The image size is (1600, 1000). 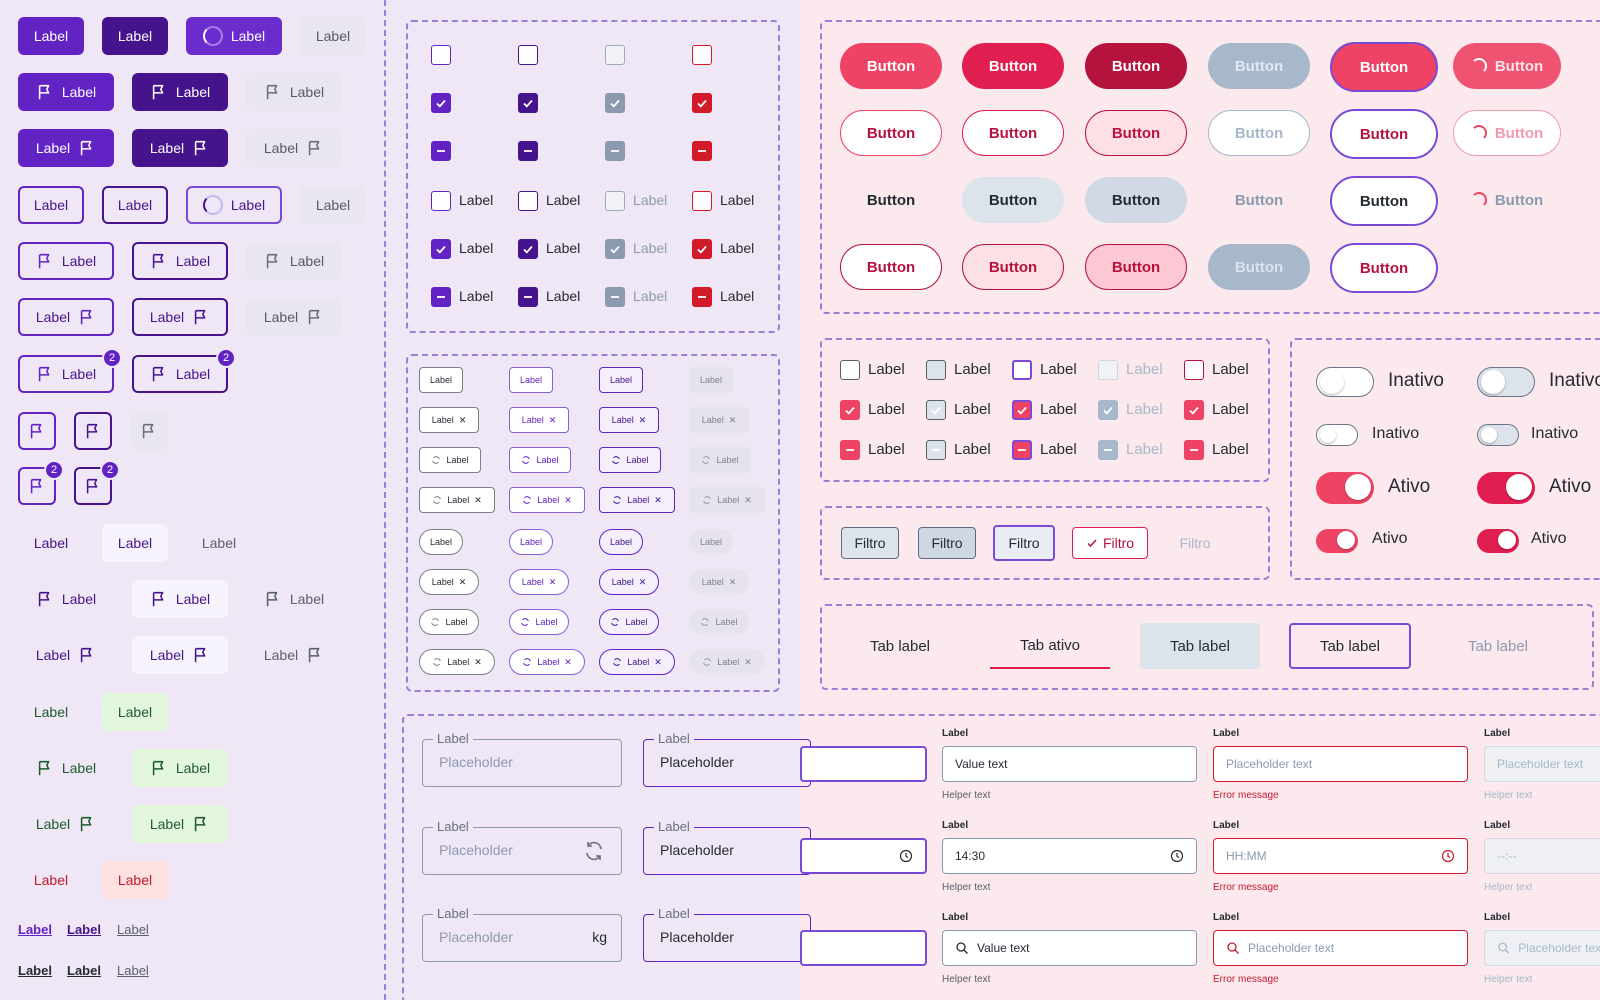 What do you see at coordinates (900, 646) in the screenshot?
I see `tab: Tab label` at bounding box center [900, 646].